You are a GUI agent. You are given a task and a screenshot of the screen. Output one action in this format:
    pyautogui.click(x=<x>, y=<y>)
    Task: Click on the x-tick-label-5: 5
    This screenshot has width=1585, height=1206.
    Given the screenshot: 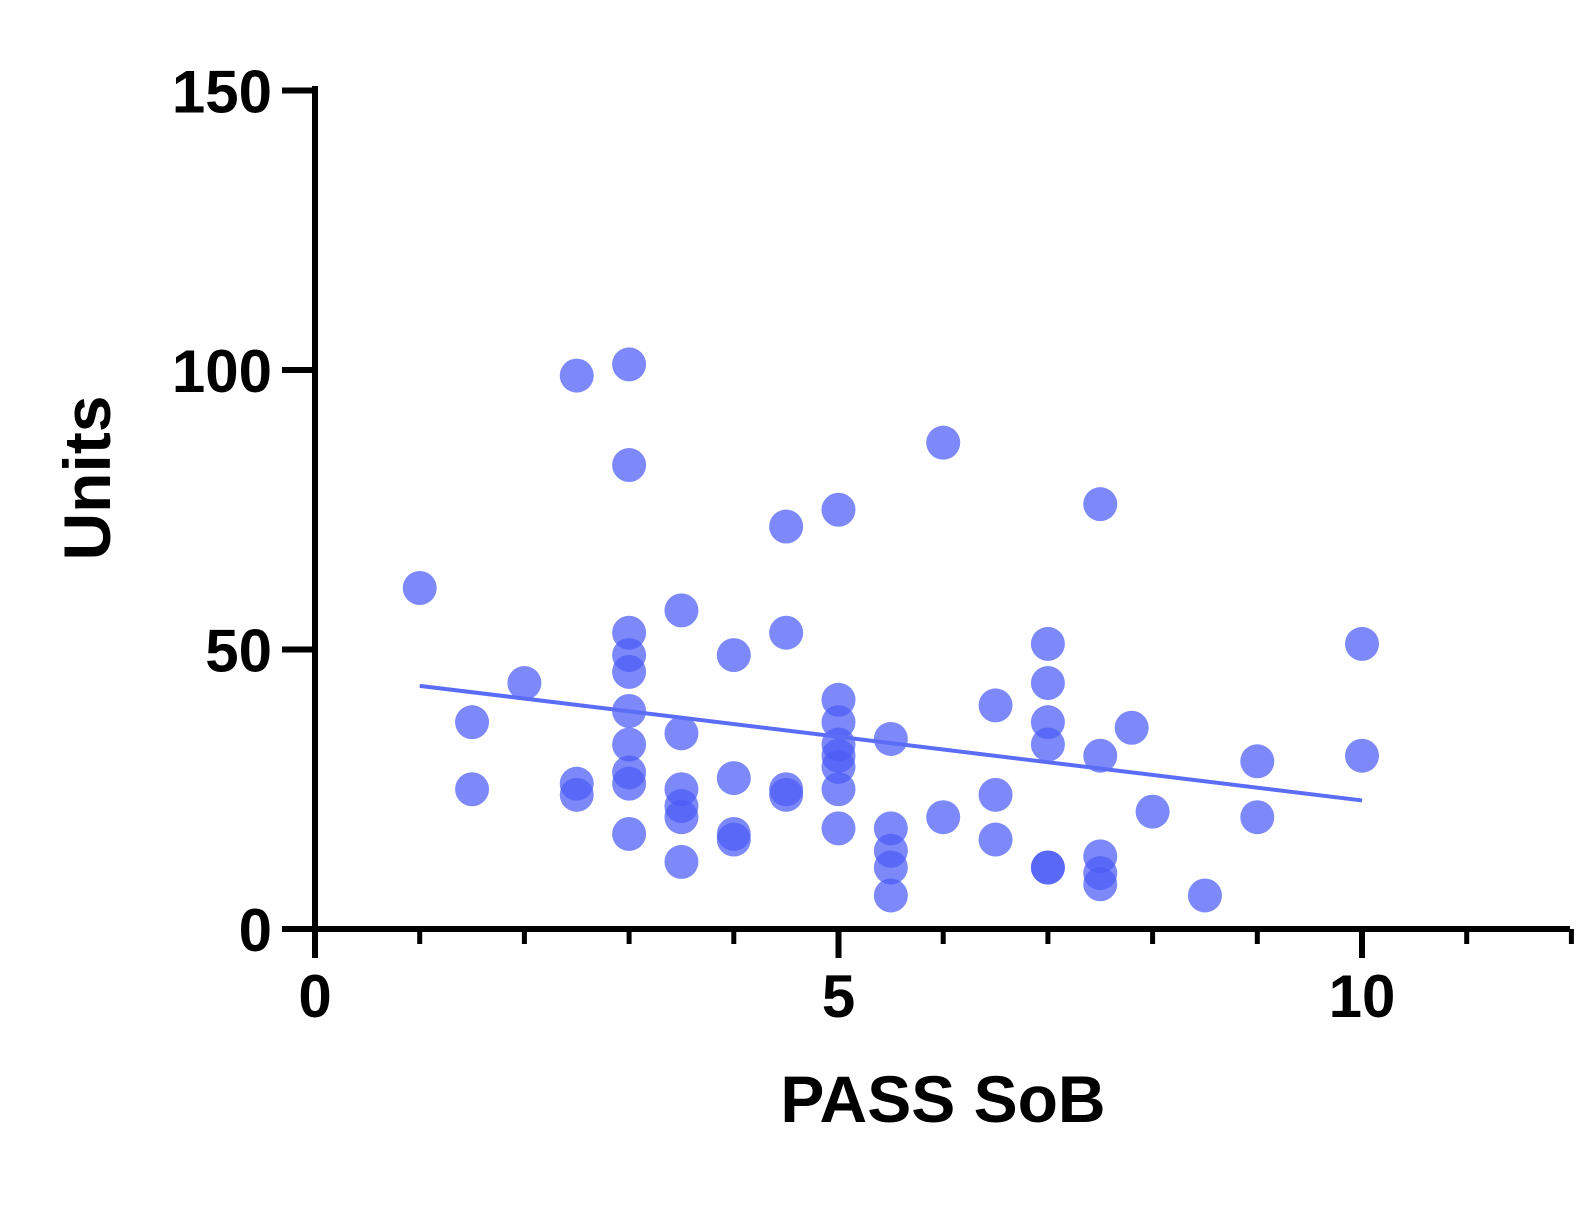 What is the action you would take?
    pyautogui.click(x=838, y=996)
    